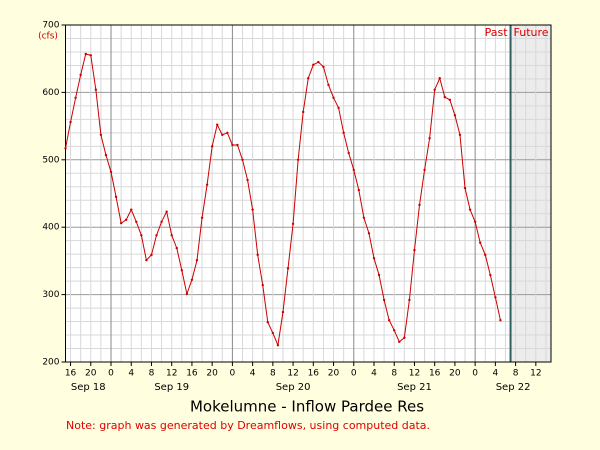 This screenshot has height=450, width=600. What do you see at coordinates (171, 387) in the screenshot?
I see `date-label: Sep 19` at bounding box center [171, 387].